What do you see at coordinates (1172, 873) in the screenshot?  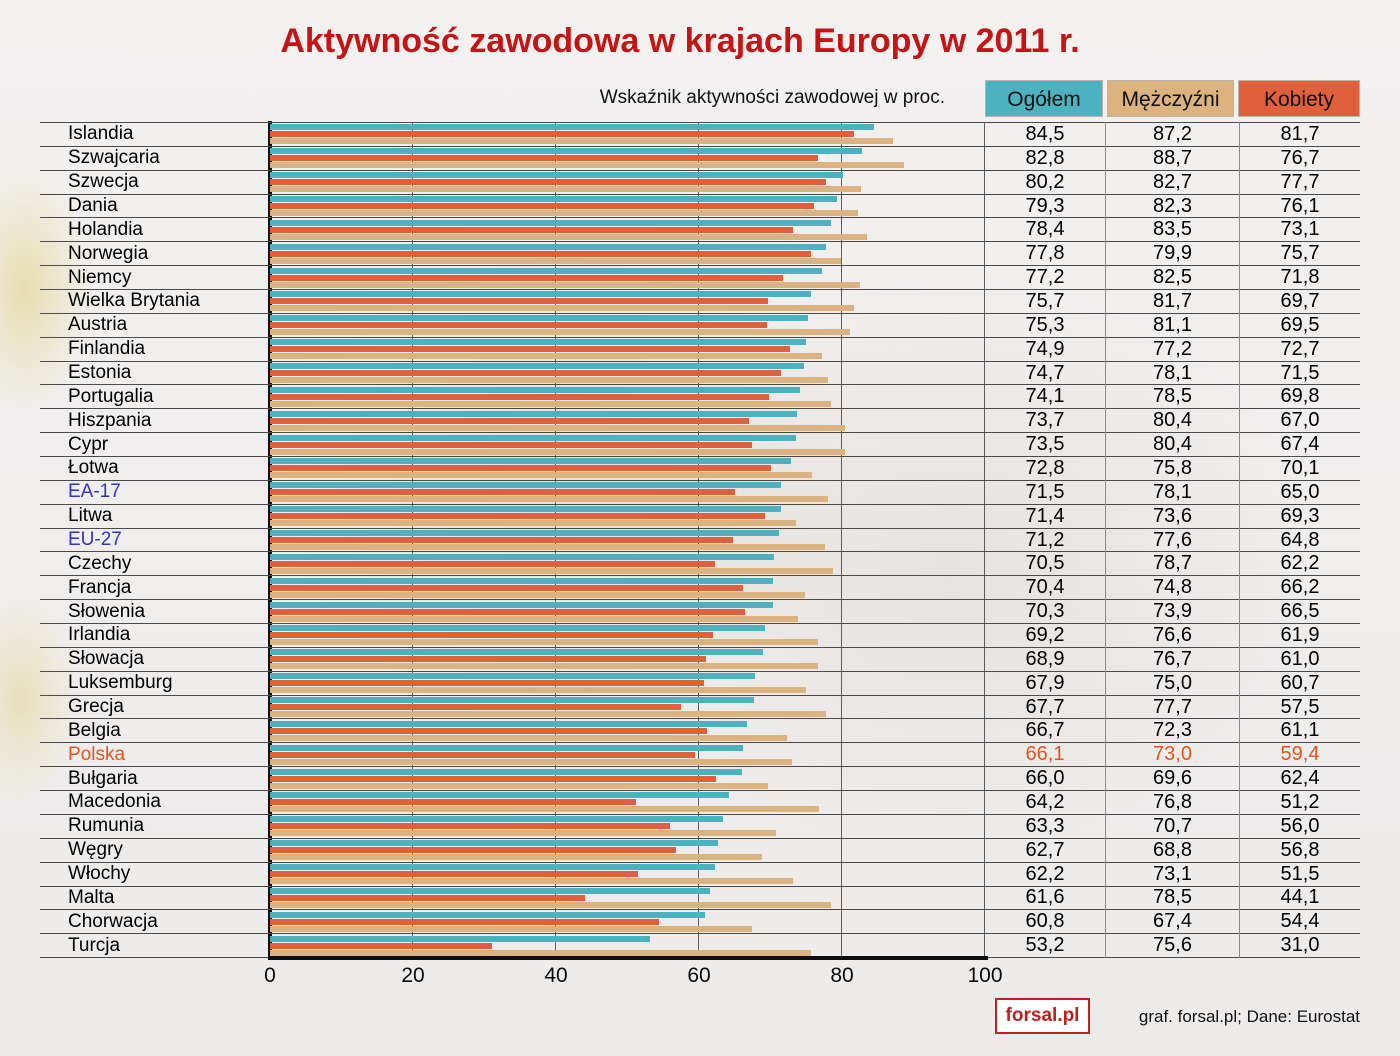 I see `value-mezczyzni: 73,1` at bounding box center [1172, 873].